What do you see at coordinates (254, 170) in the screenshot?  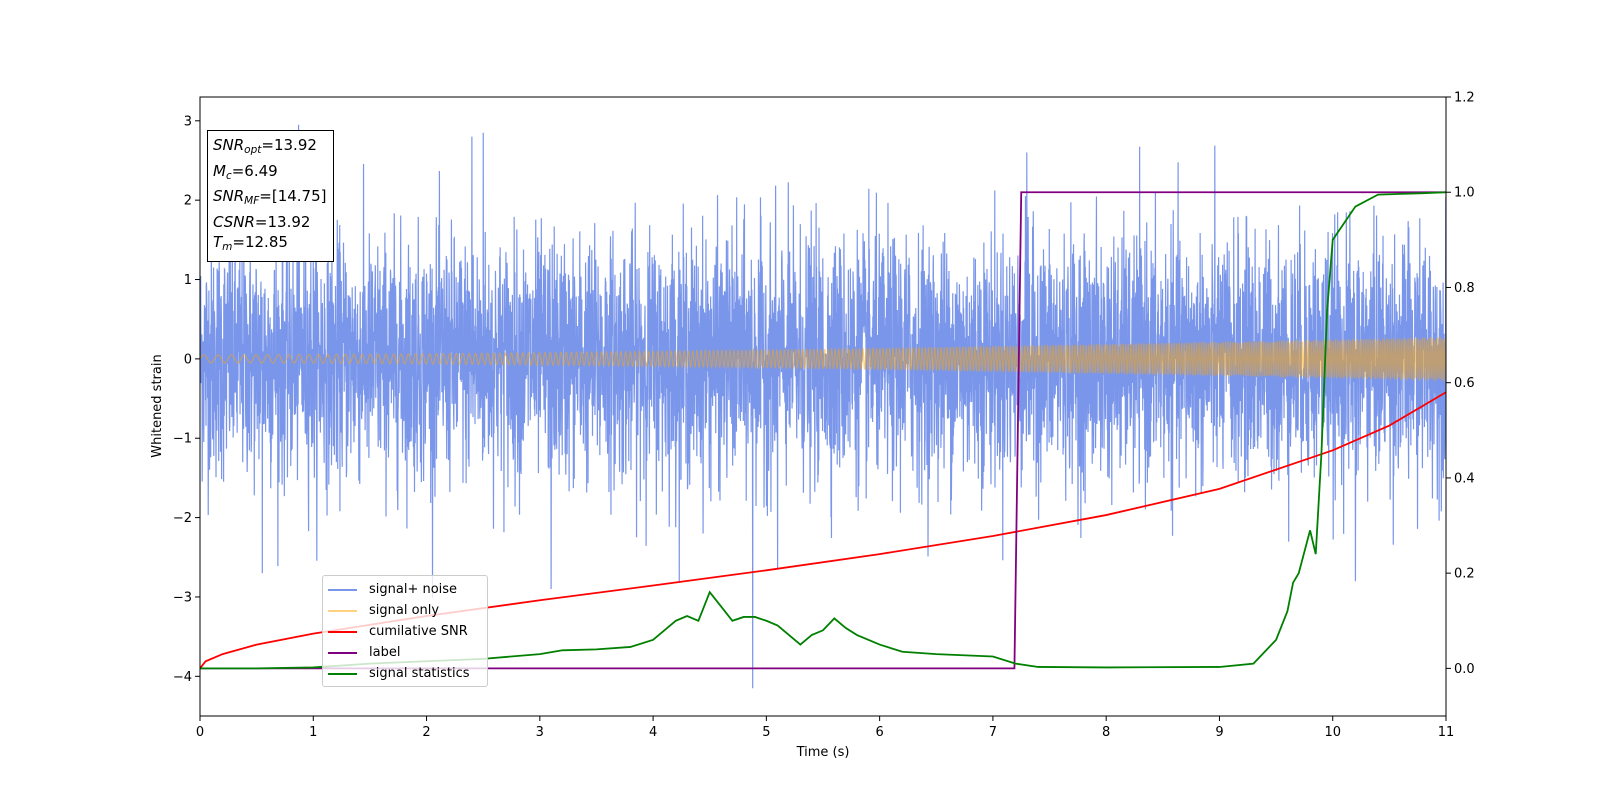 I see `annotation-value: =6.49` at bounding box center [254, 170].